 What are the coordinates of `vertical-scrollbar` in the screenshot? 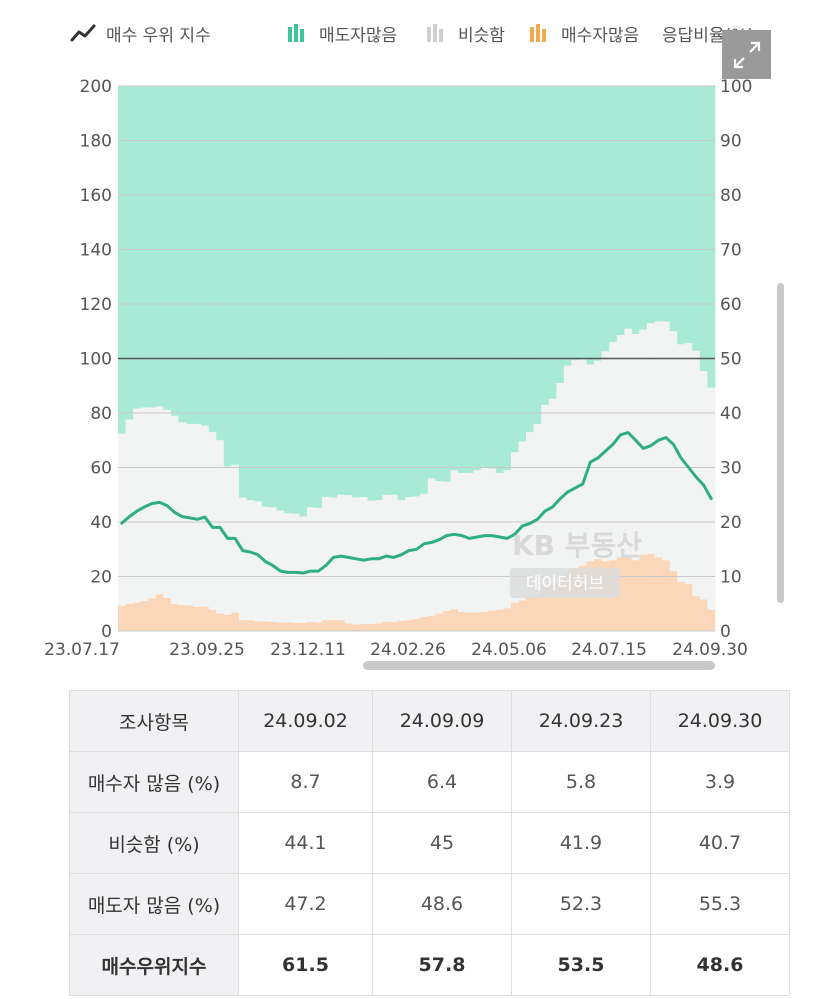 It's located at (780, 443).